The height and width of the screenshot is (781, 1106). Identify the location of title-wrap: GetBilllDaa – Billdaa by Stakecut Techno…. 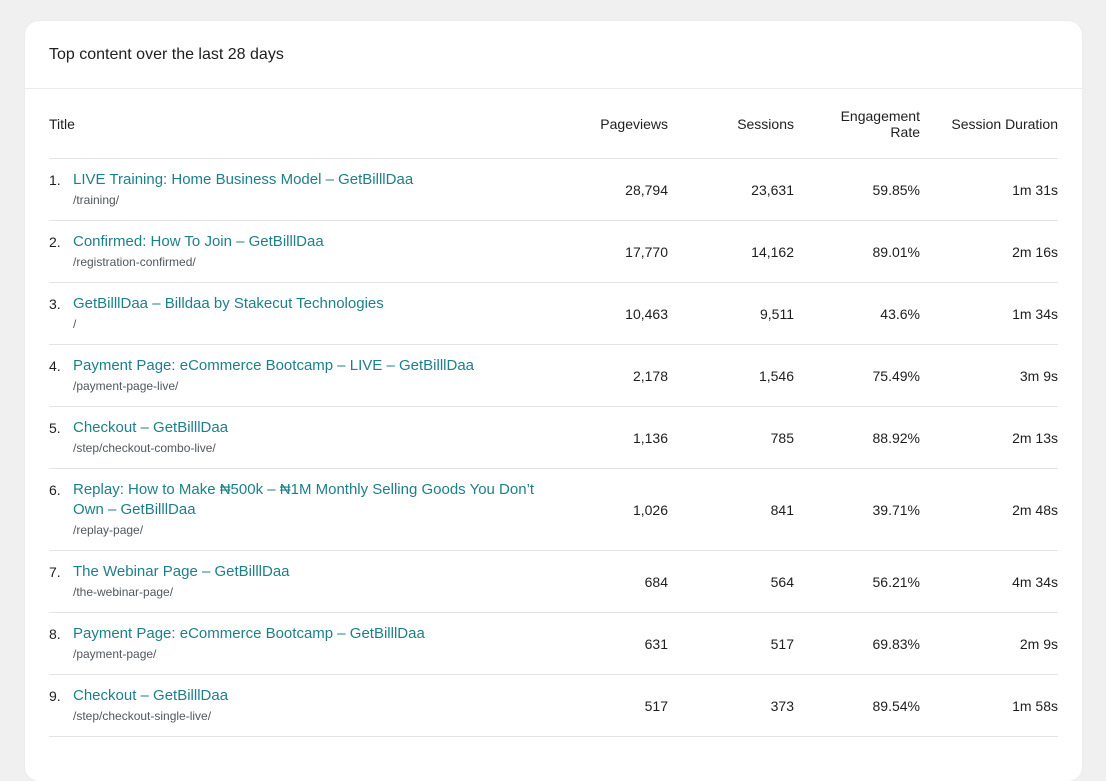
(308, 313).